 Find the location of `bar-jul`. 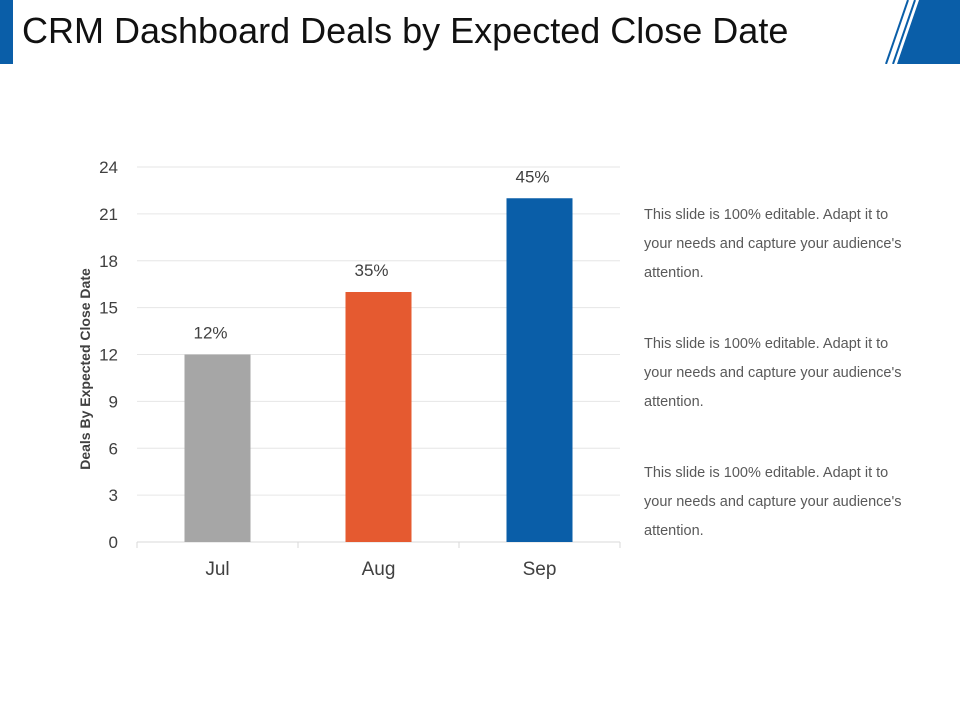

bar-jul is located at coordinates (217, 448).